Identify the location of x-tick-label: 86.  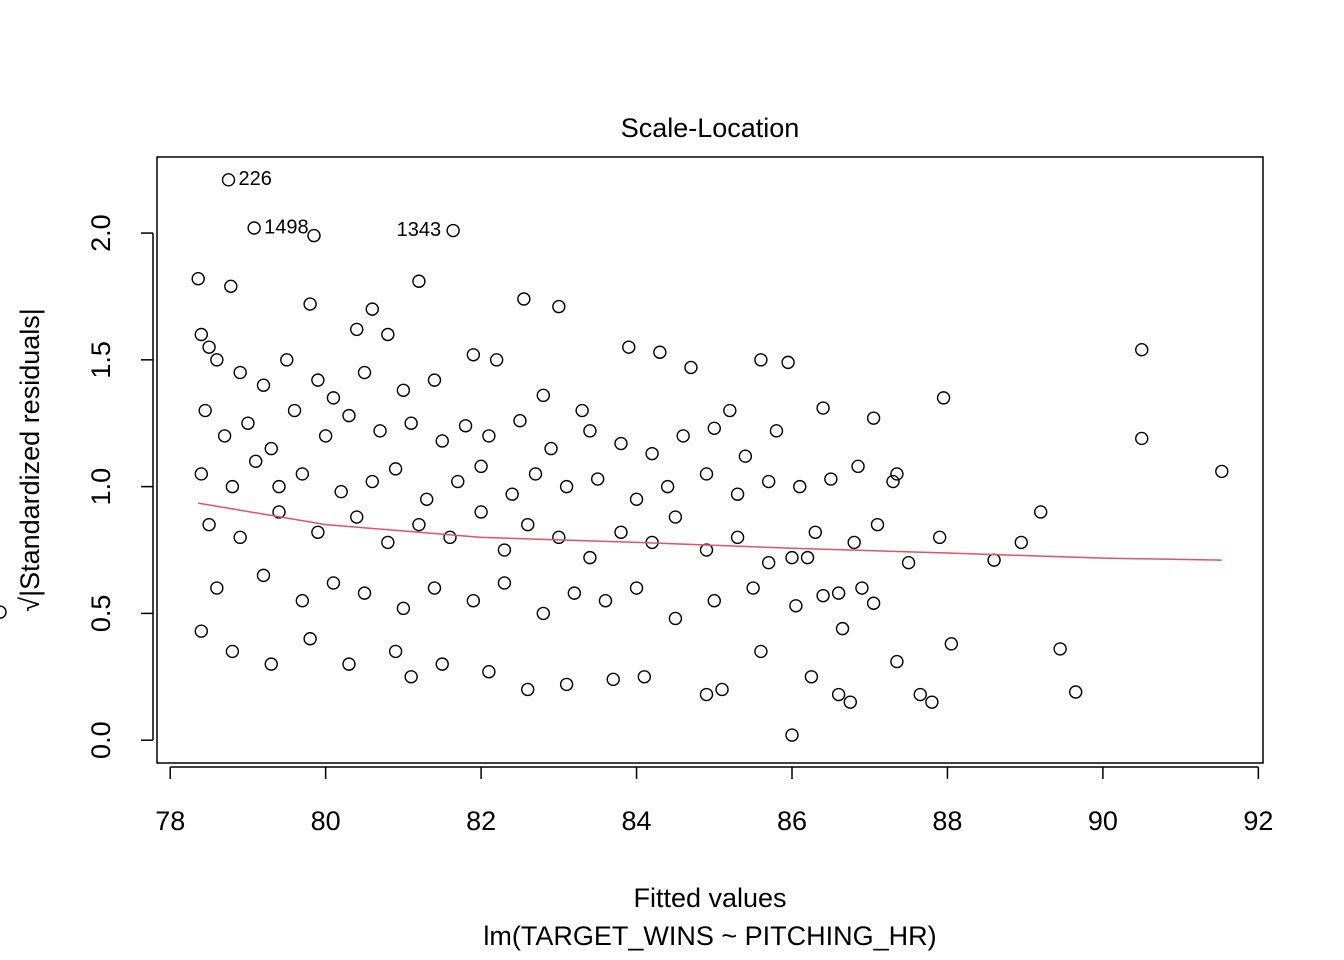
(792, 821).